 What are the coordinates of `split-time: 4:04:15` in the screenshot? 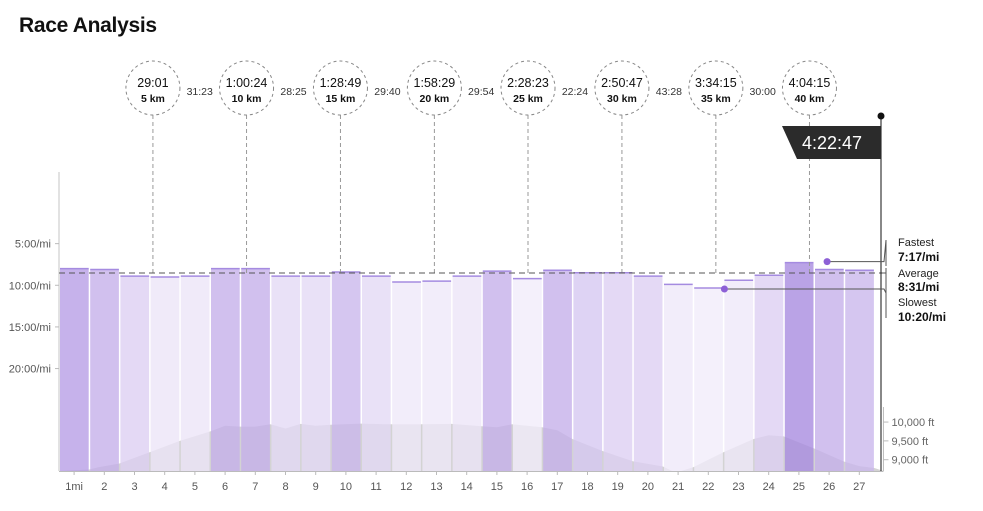 It's located at (810, 83).